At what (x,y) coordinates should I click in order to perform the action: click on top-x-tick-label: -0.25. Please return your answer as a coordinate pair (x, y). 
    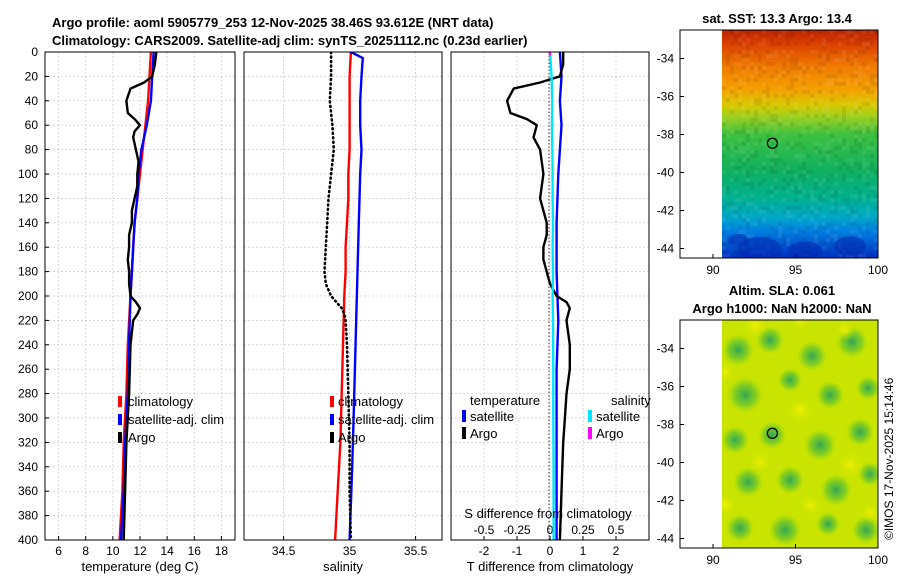
    Looking at the image, I should click on (517, 530).